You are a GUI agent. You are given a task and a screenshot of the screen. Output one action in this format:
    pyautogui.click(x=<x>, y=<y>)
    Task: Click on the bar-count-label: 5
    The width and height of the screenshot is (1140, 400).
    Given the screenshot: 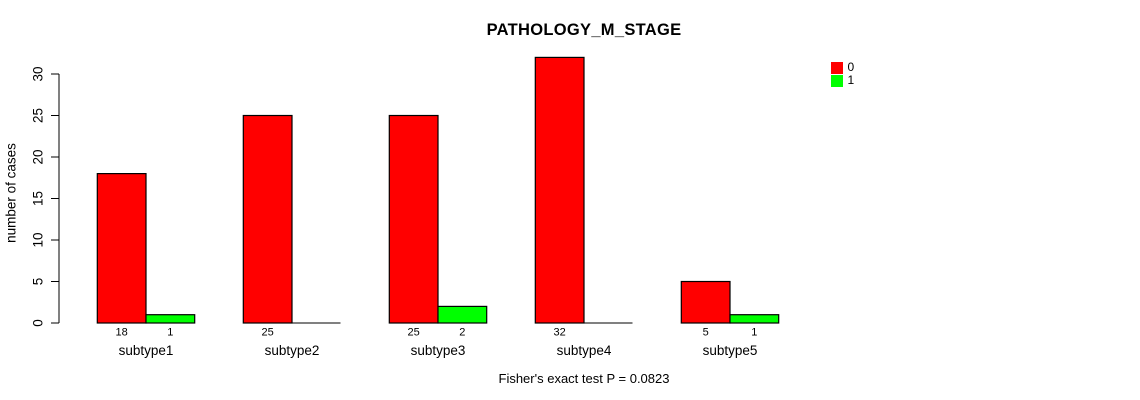 What is the action you would take?
    pyautogui.click(x=706, y=333)
    